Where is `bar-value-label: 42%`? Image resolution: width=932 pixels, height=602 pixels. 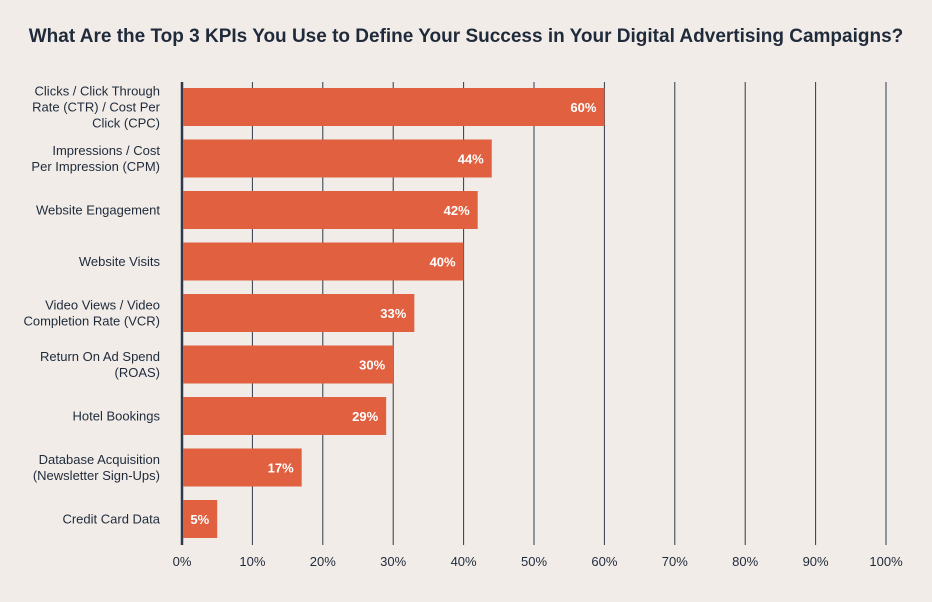
bar-value-label: 42% is located at coordinates (457, 210).